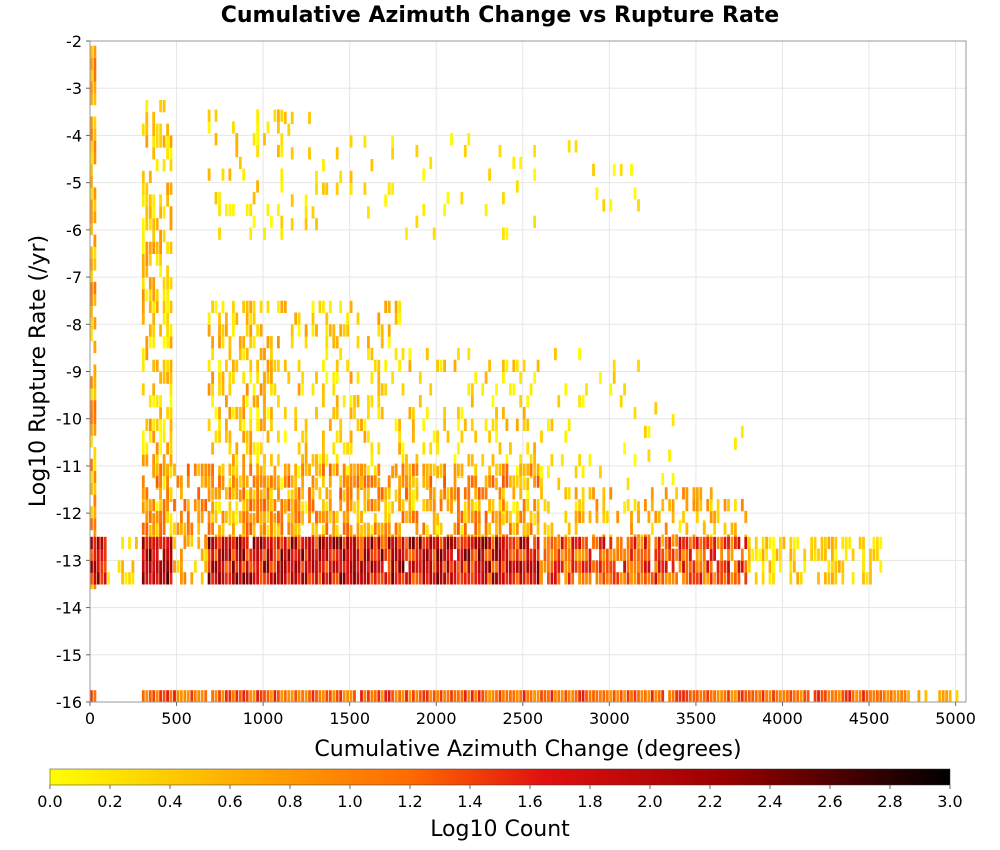 This screenshot has height=850, width=1000. What do you see at coordinates (69, 513) in the screenshot?
I see `y-tick-label: -12` at bounding box center [69, 513].